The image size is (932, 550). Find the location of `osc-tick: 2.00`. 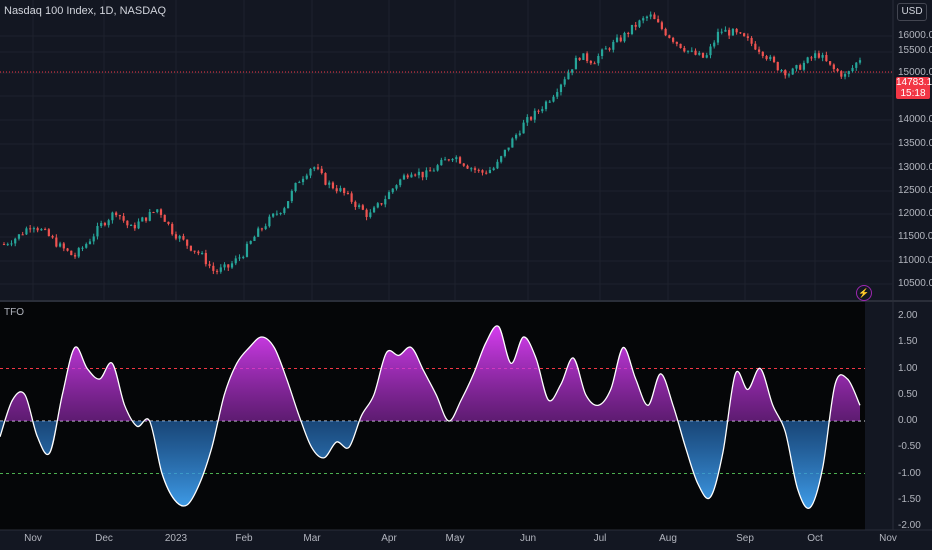

osc-tick: 2.00 is located at coordinates (908, 315).